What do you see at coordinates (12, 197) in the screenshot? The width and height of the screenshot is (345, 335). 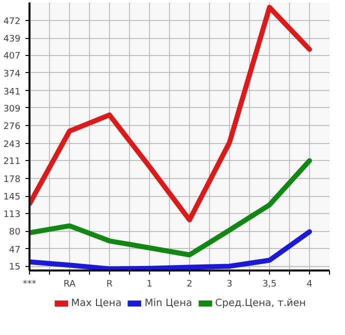 I see `y-tick-label: 145` at bounding box center [12, 197].